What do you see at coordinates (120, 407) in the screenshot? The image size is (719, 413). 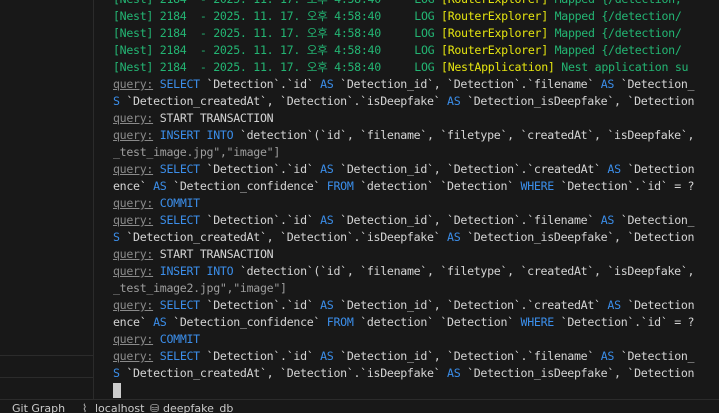 I see `connection-label: localhost` at bounding box center [120, 407].